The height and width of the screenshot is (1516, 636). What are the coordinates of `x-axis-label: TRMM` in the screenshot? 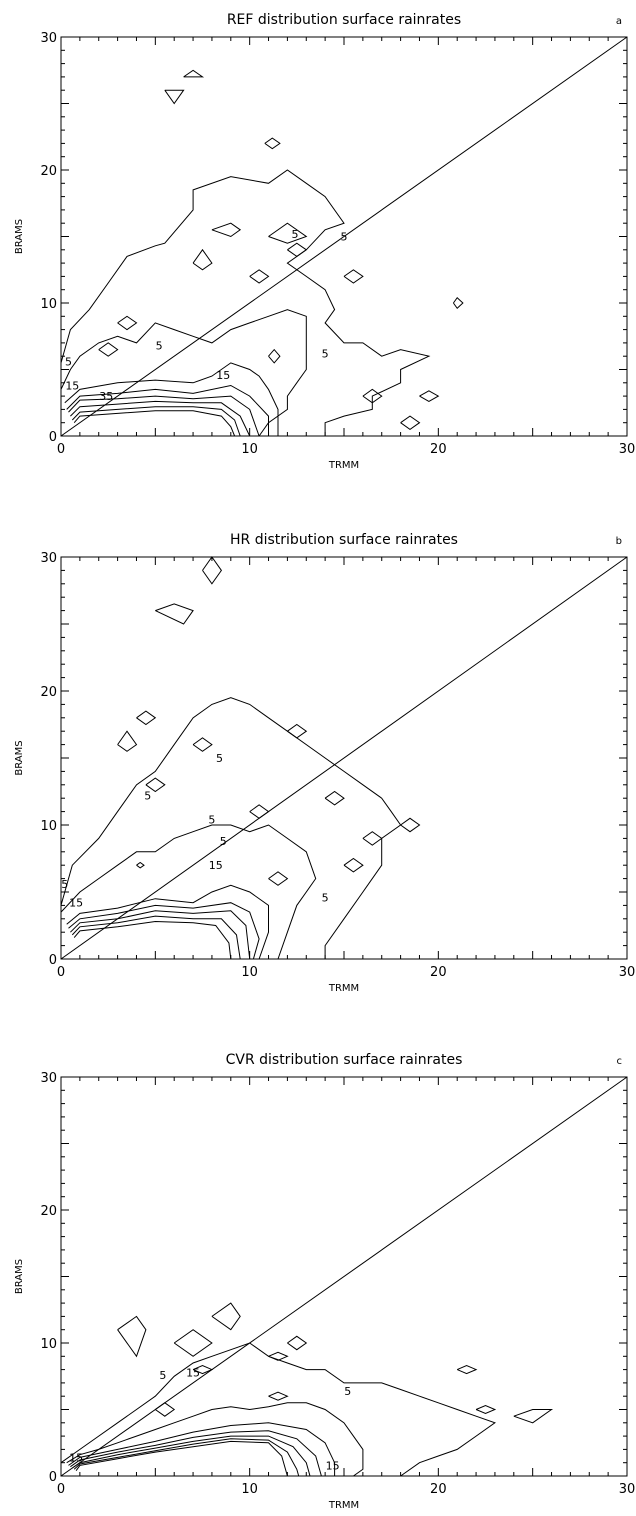 It's located at (343, 465).